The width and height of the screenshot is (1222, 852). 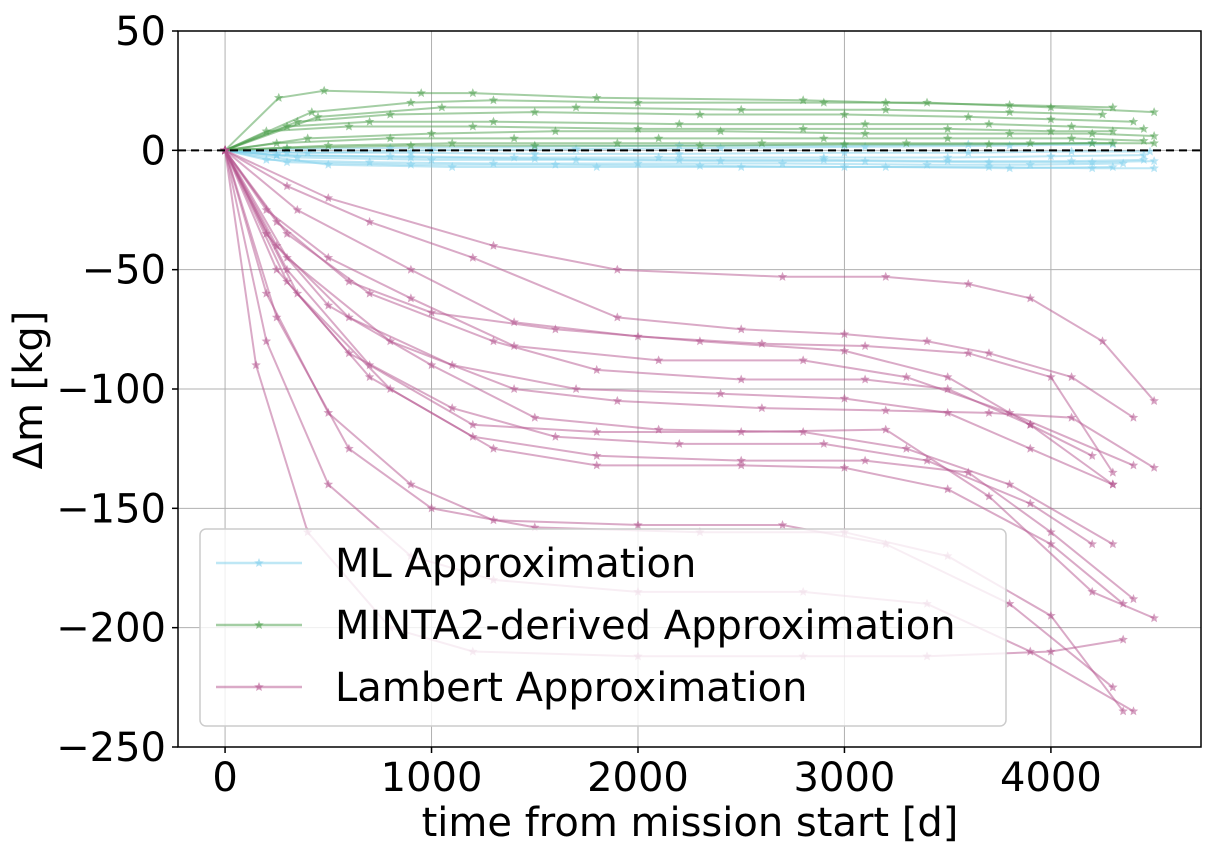 I want to click on x-tick-label: 1000, so click(x=432, y=778).